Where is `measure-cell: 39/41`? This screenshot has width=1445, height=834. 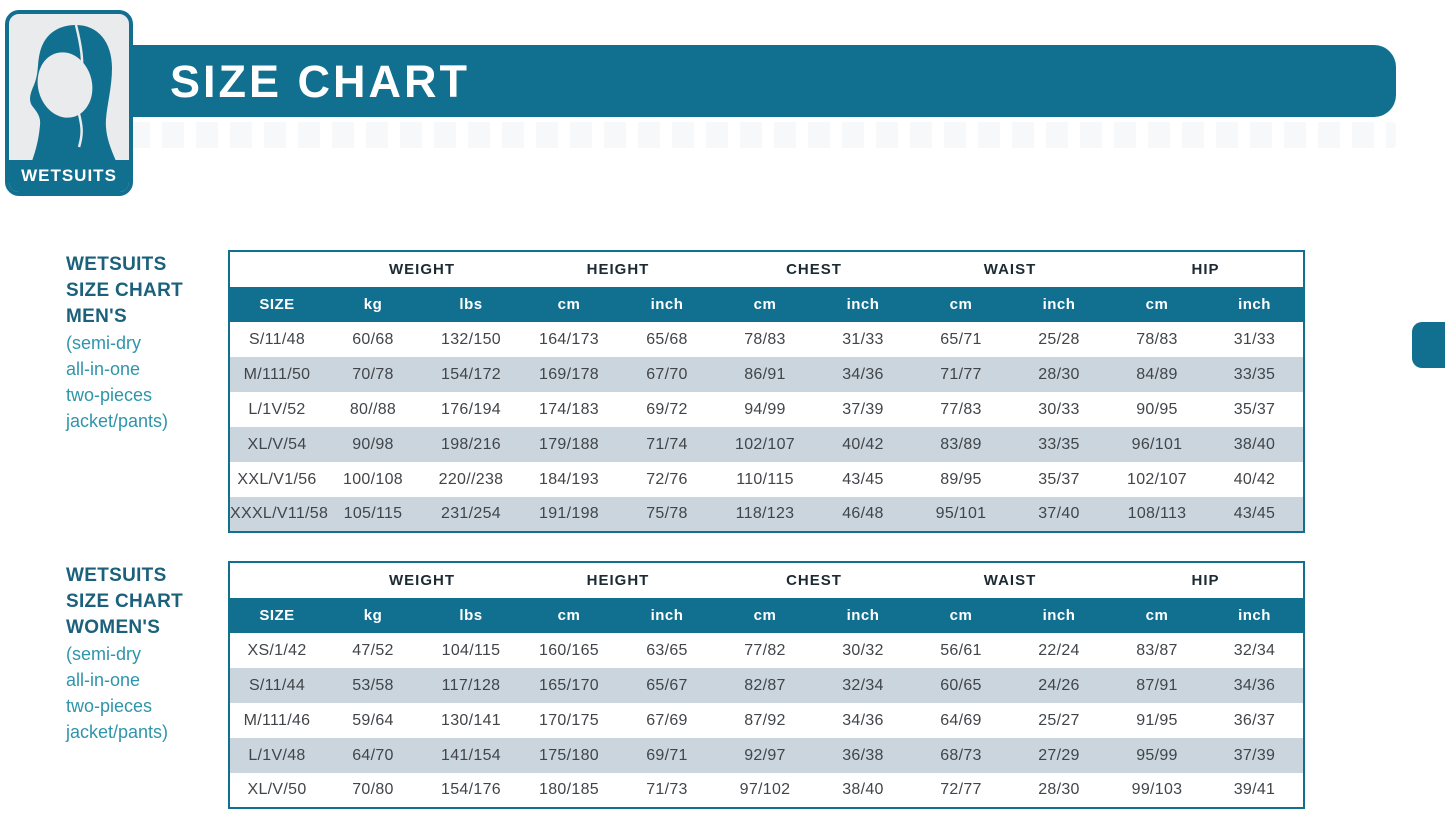 measure-cell: 39/41 is located at coordinates (1254, 789).